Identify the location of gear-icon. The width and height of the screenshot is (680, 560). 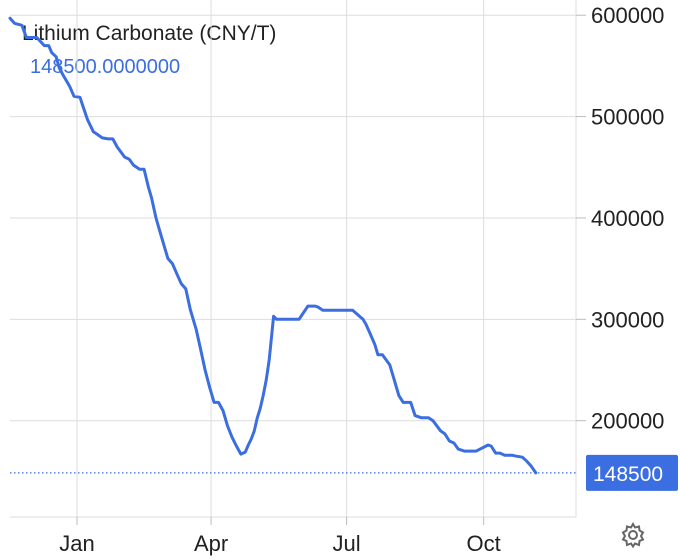
(633, 535).